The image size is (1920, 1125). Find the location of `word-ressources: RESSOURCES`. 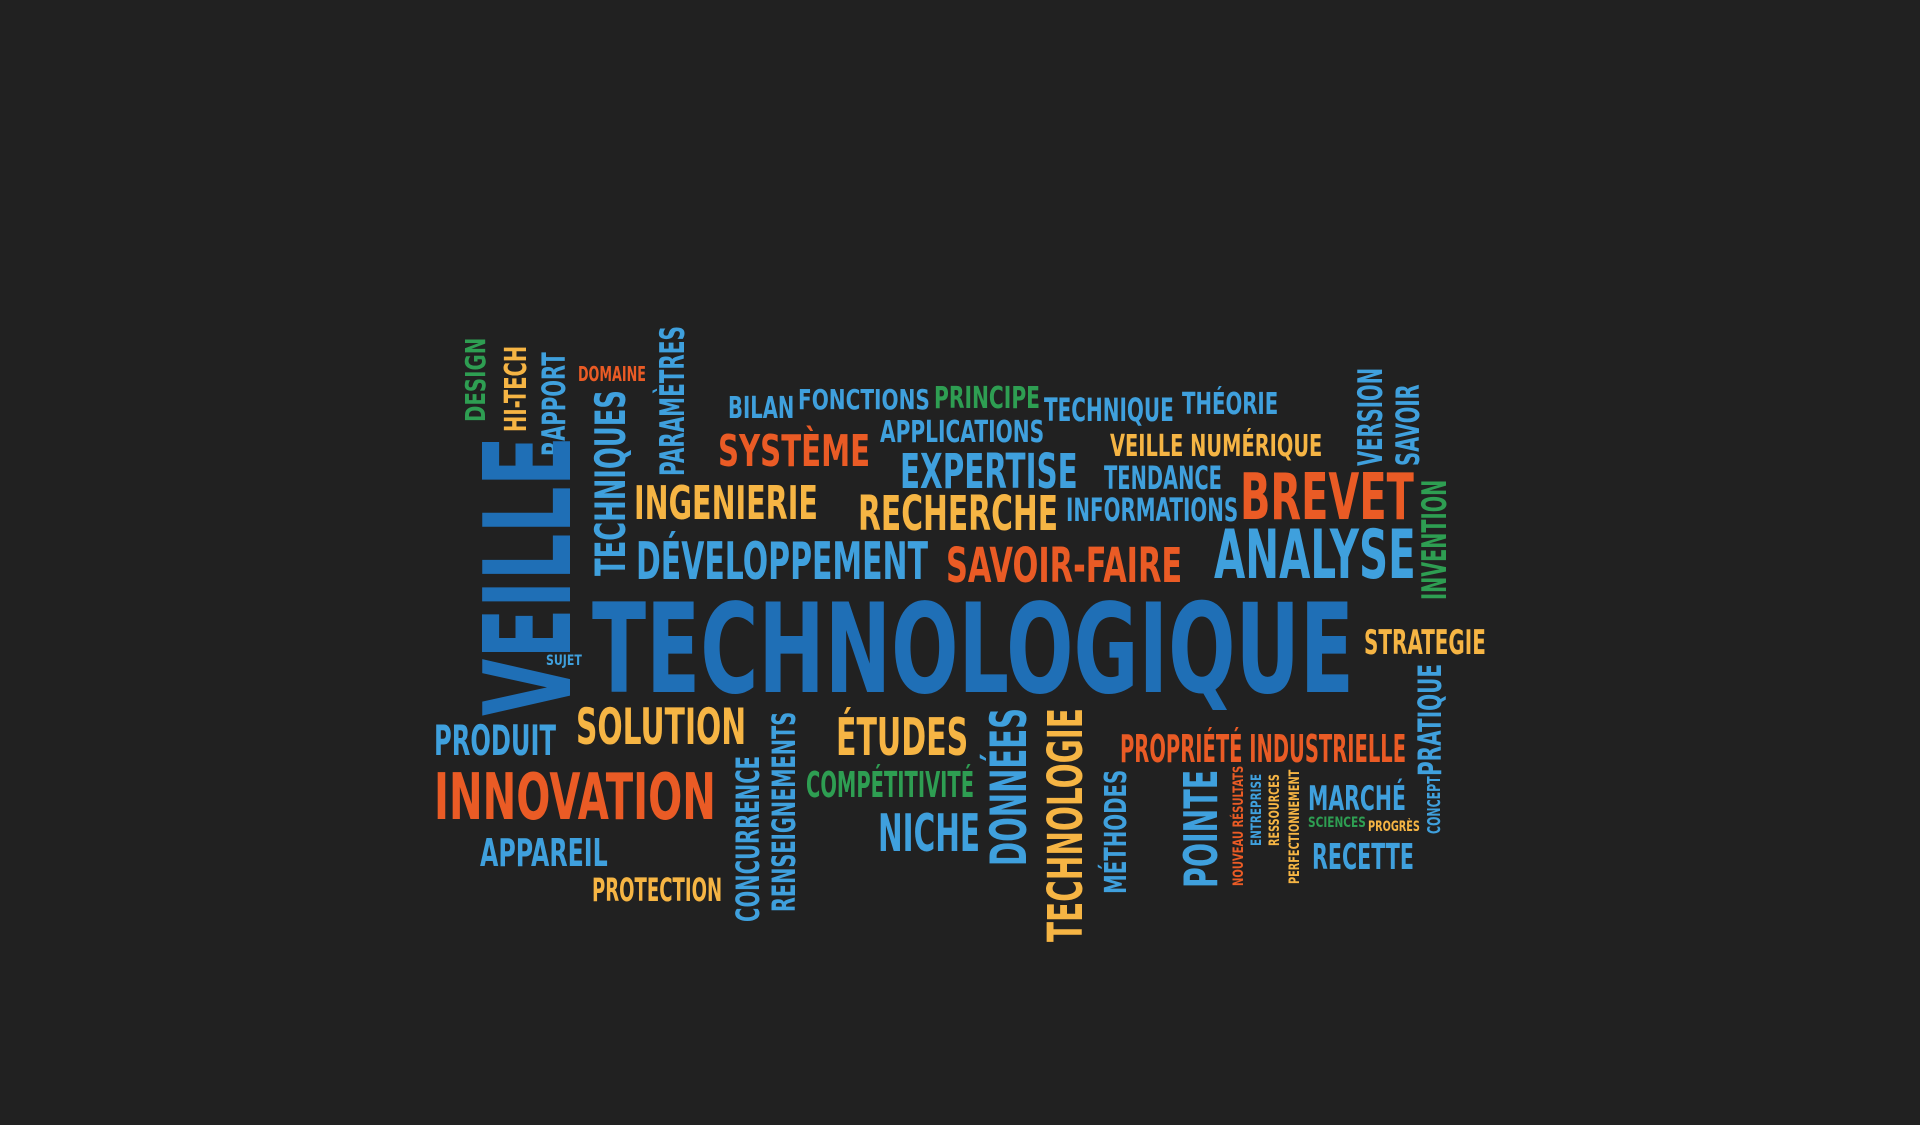

word-ressources: RESSOURCES is located at coordinates (1275, 810).